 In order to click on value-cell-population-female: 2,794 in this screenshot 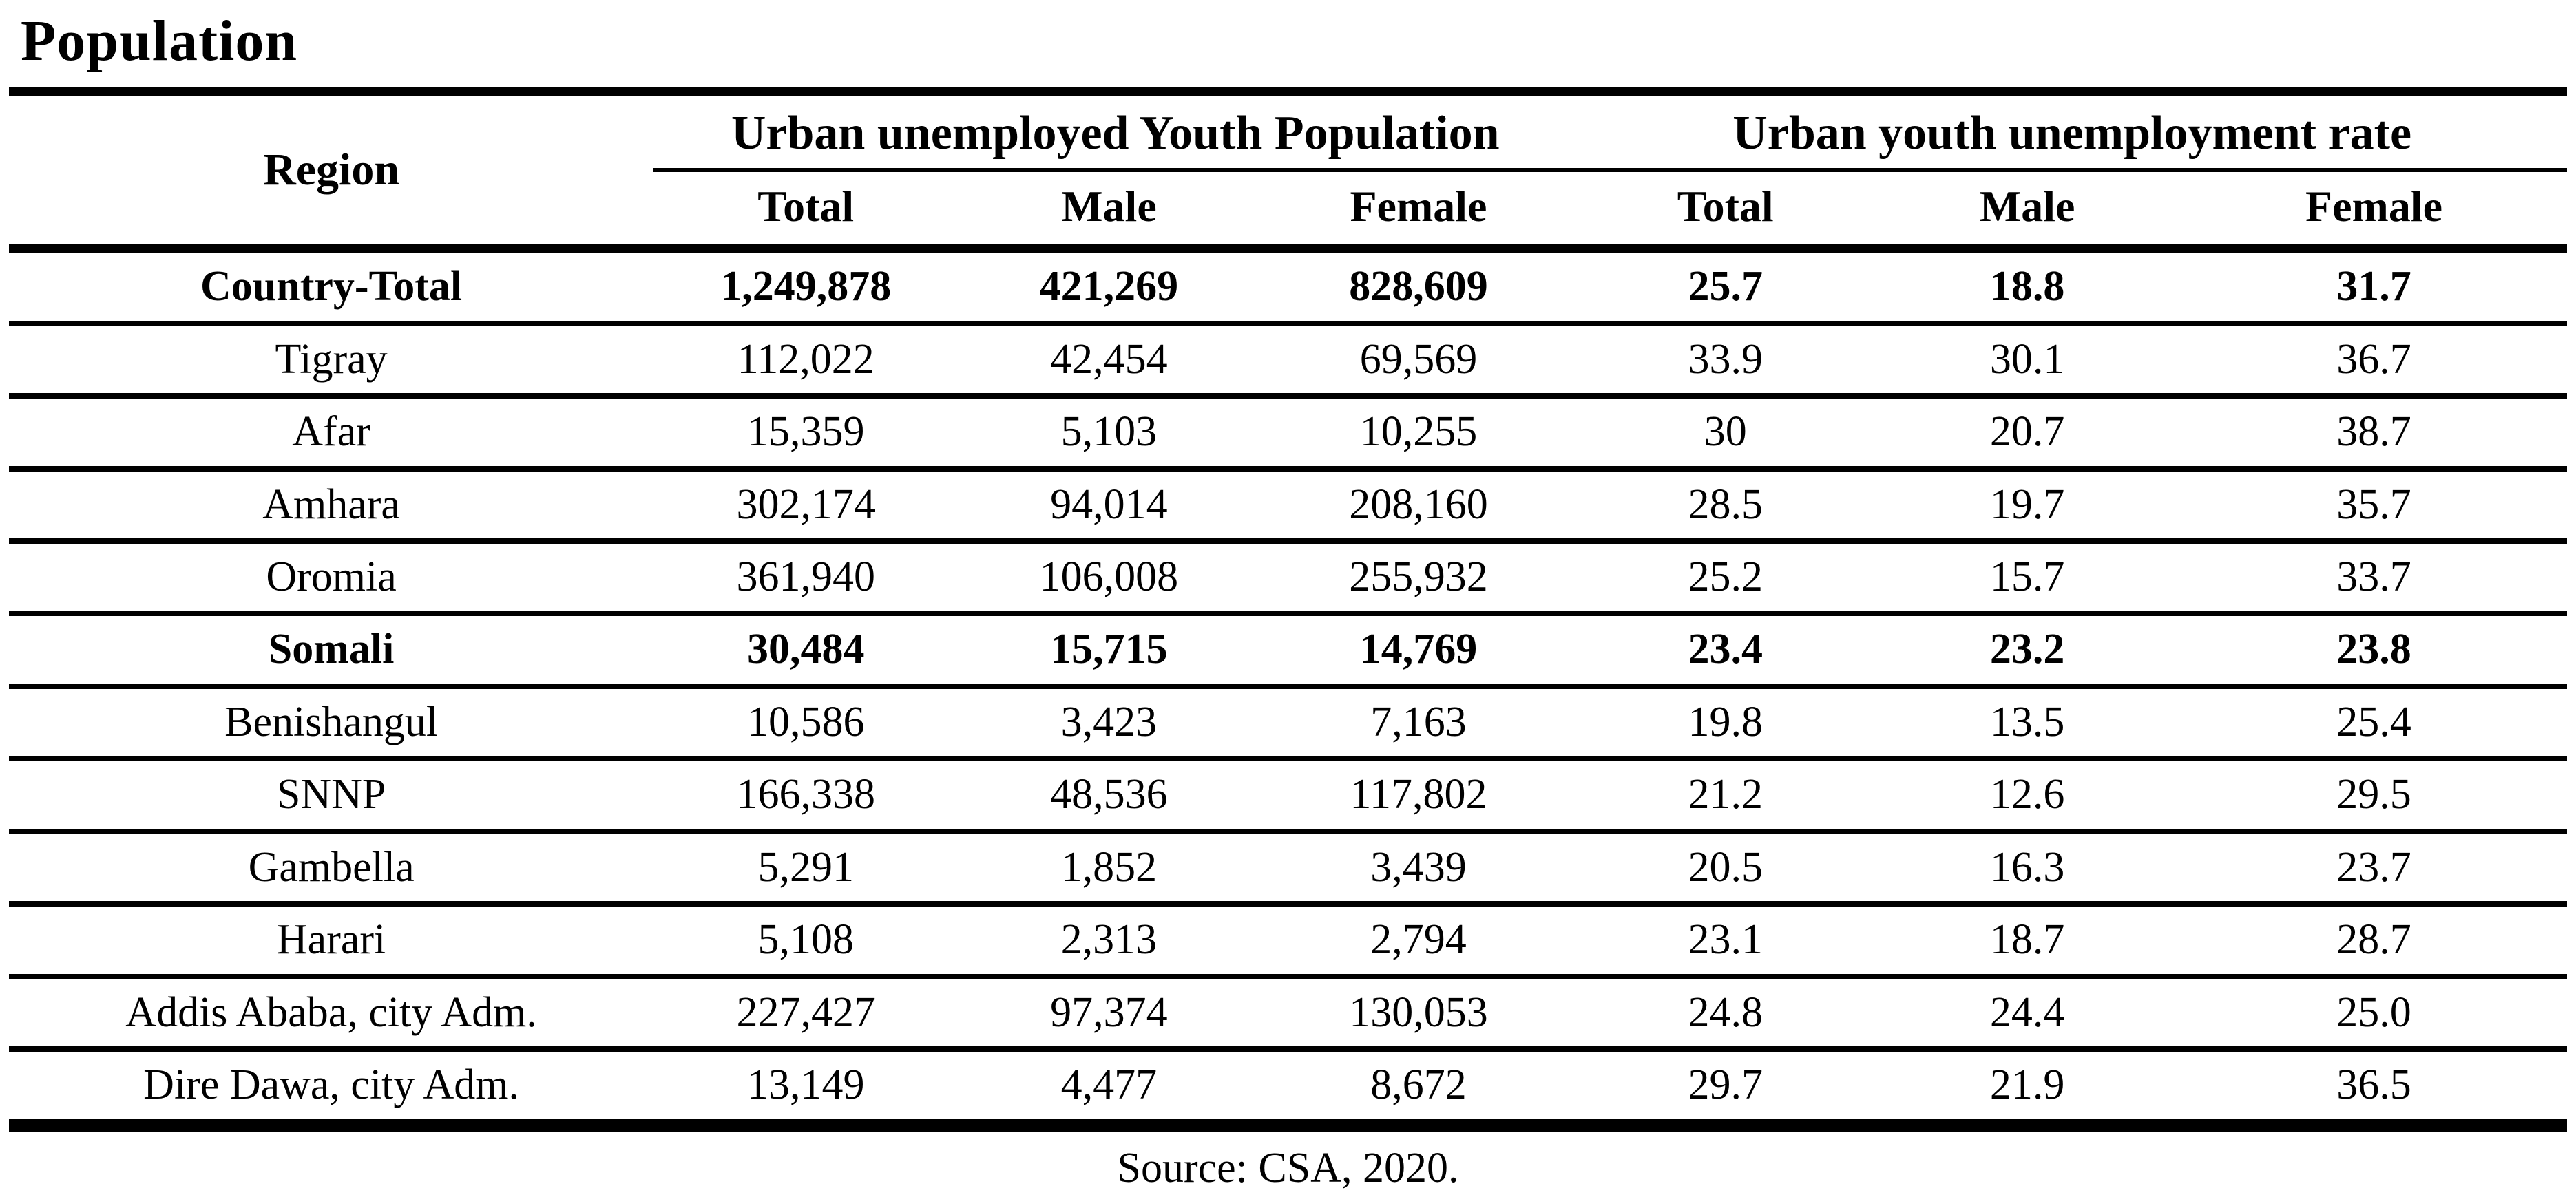, I will do `click(1418, 941)`.